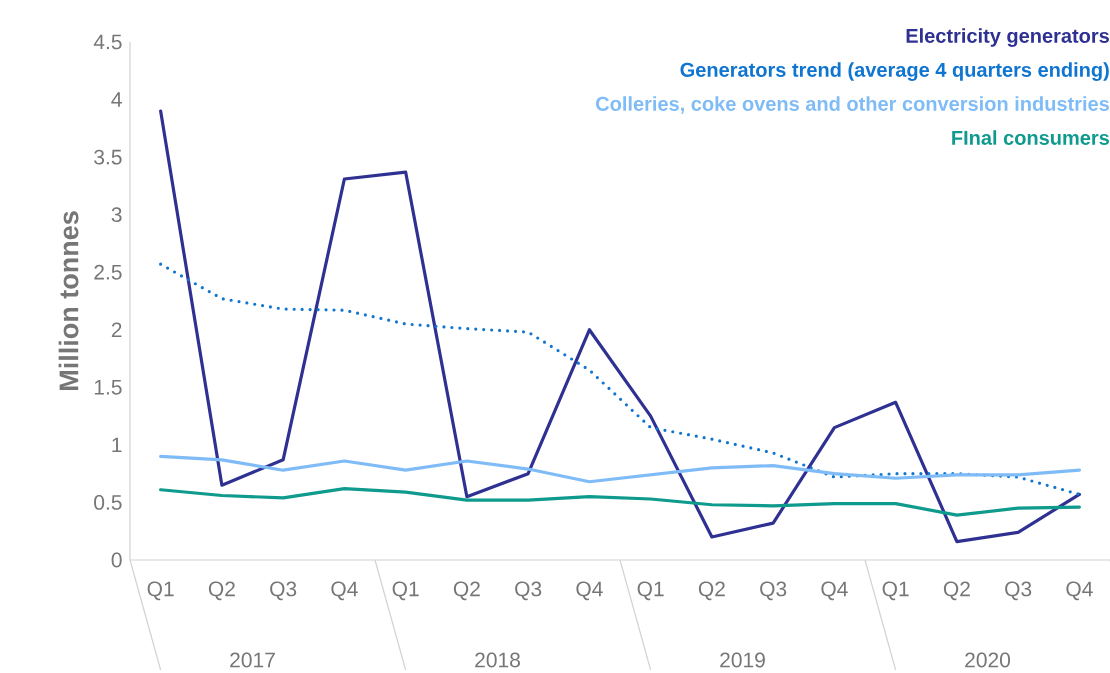  Describe the element at coordinates (116, 99) in the screenshot. I see `y-tick-label: 4` at that location.